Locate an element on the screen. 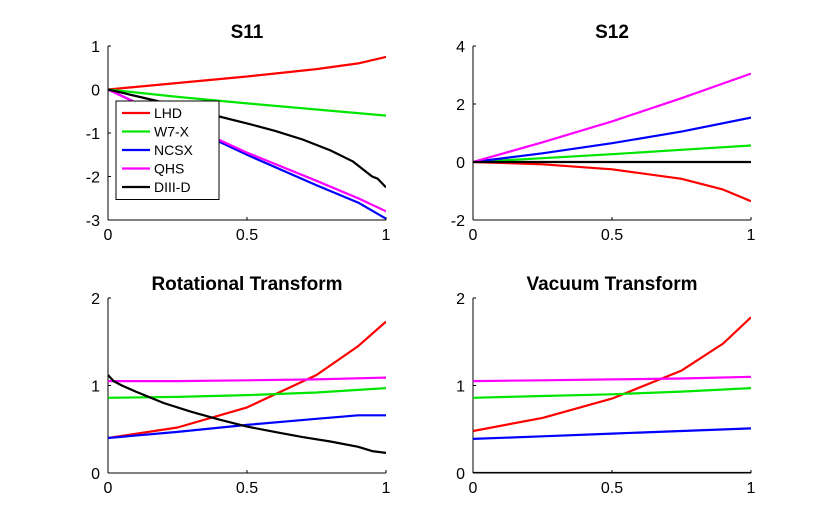 The width and height of the screenshot is (830, 532). panel-title: S12 is located at coordinates (612, 32).